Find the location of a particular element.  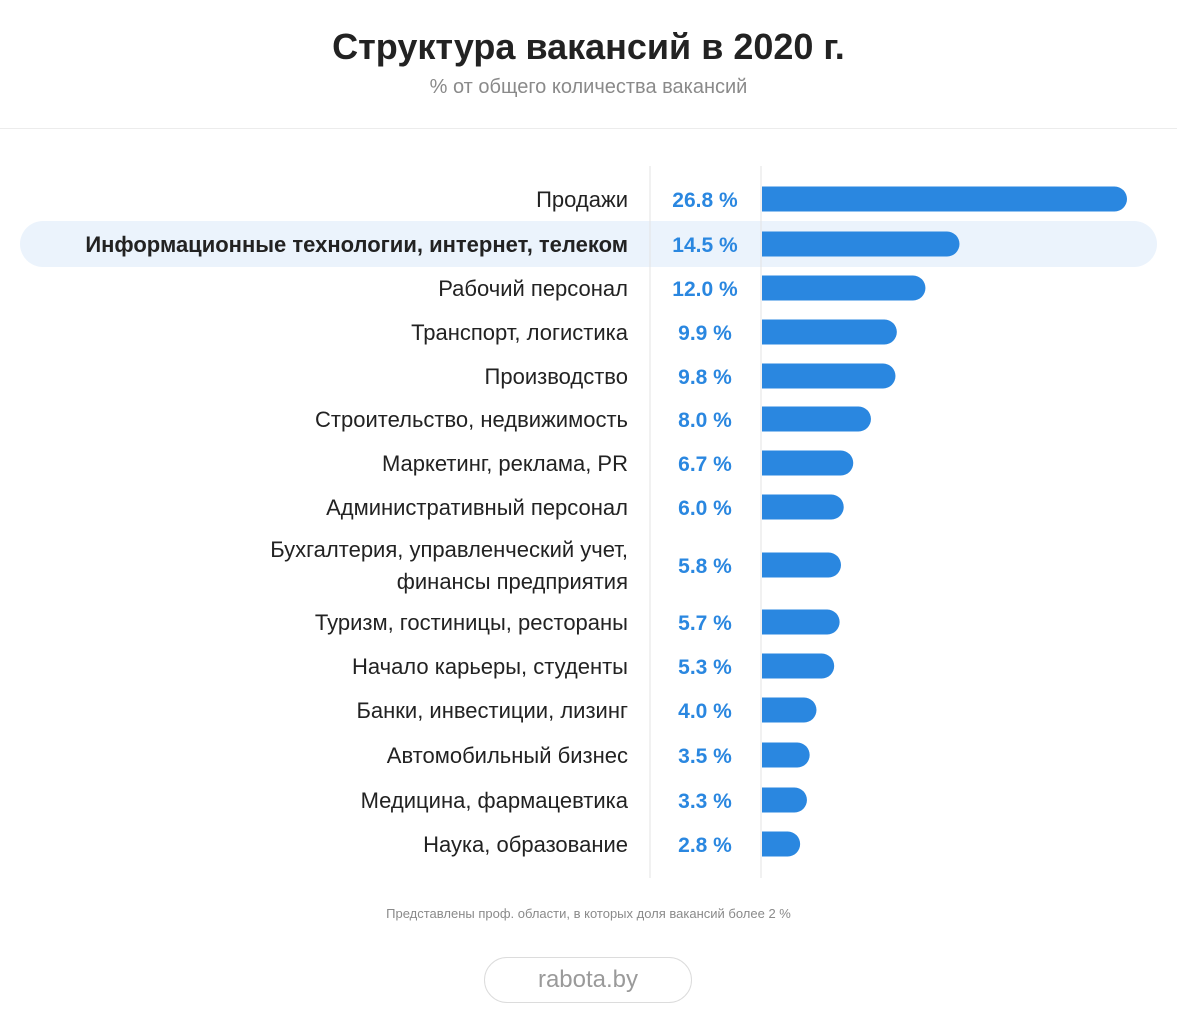

category-label: Маркетинг, реклама, PR is located at coordinates (505, 463).